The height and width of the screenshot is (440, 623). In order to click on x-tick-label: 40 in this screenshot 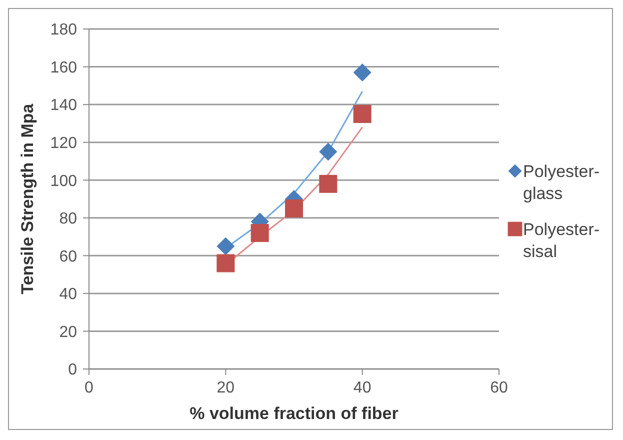, I will do `click(362, 387)`.